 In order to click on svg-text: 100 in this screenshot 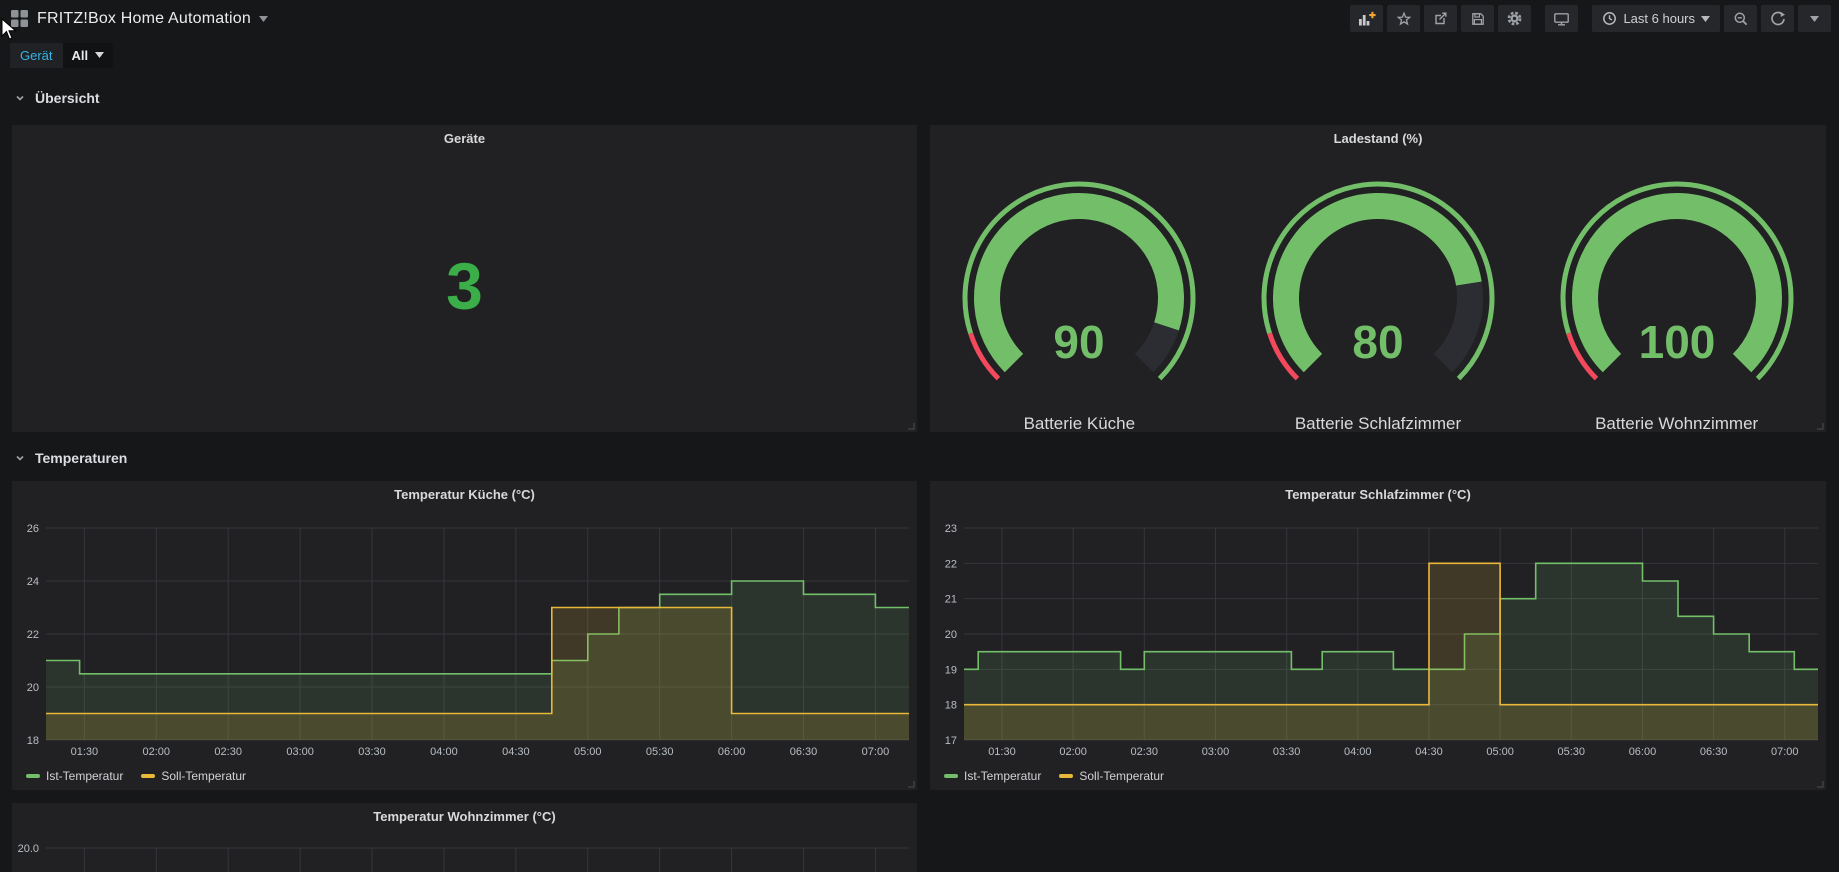, I will do `click(1676, 342)`.